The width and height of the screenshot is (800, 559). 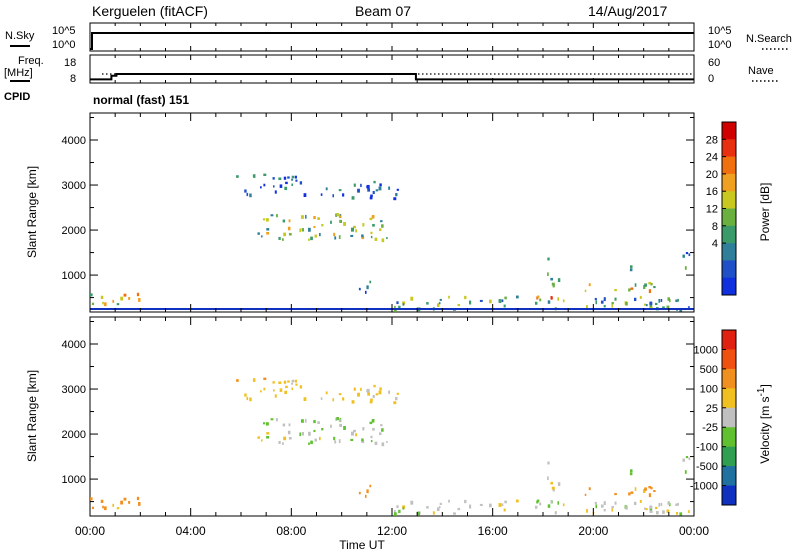 What do you see at coordinates (150, 11) in the screenshot?
I see `station-title: Kerguelen (fitACF)` at bounding box center [150, 11].